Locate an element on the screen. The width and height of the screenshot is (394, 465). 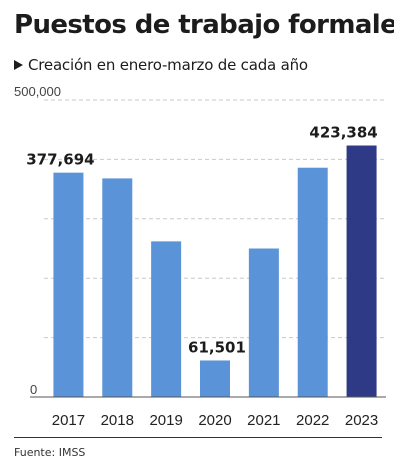
x-tick-label: 2018 is located at coordinates (117, 420).